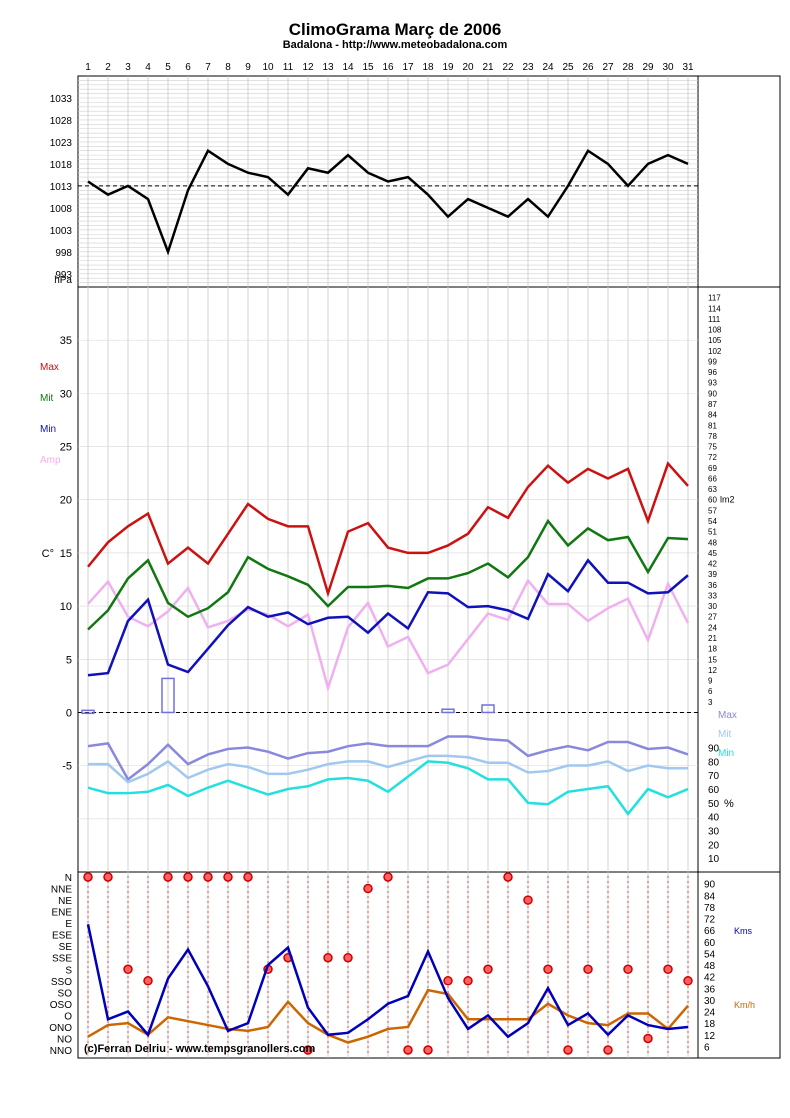 The height and width of the screenshot is (1118, 790). Describe the element at coordinates (62, 936) in the screenshot. I see `wind-direction-label: ESE` at that location.